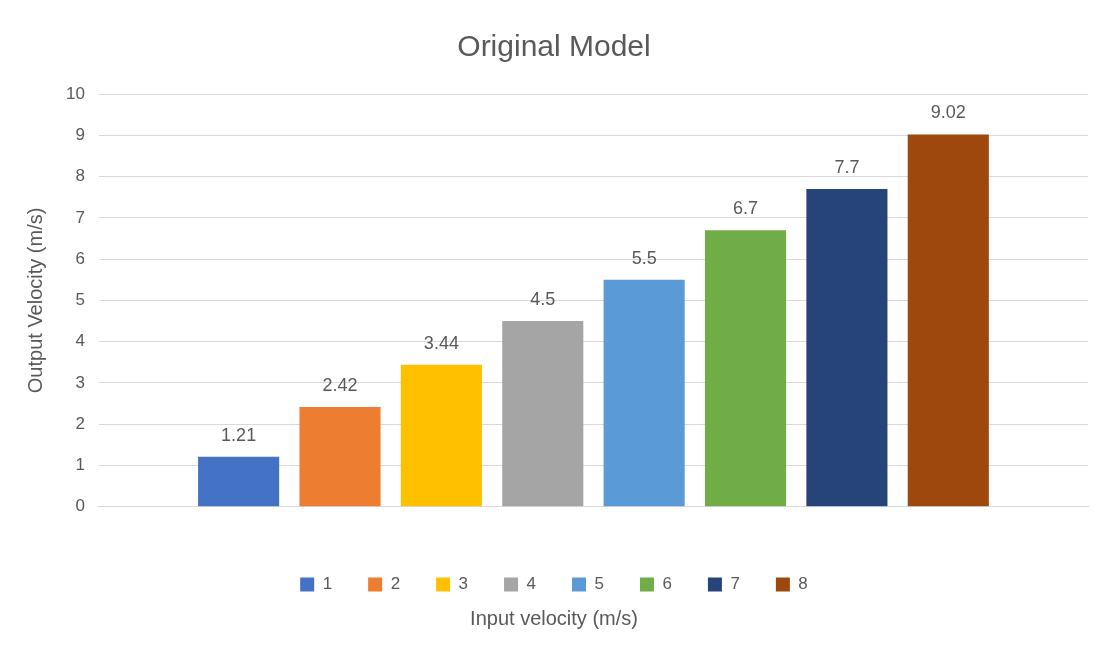 This screenshot has height=659, width=1112. What do you see at coordinates (644, 257) in the screenshot?
I see `data-label: 5.5` at bounding box center [644, 257].